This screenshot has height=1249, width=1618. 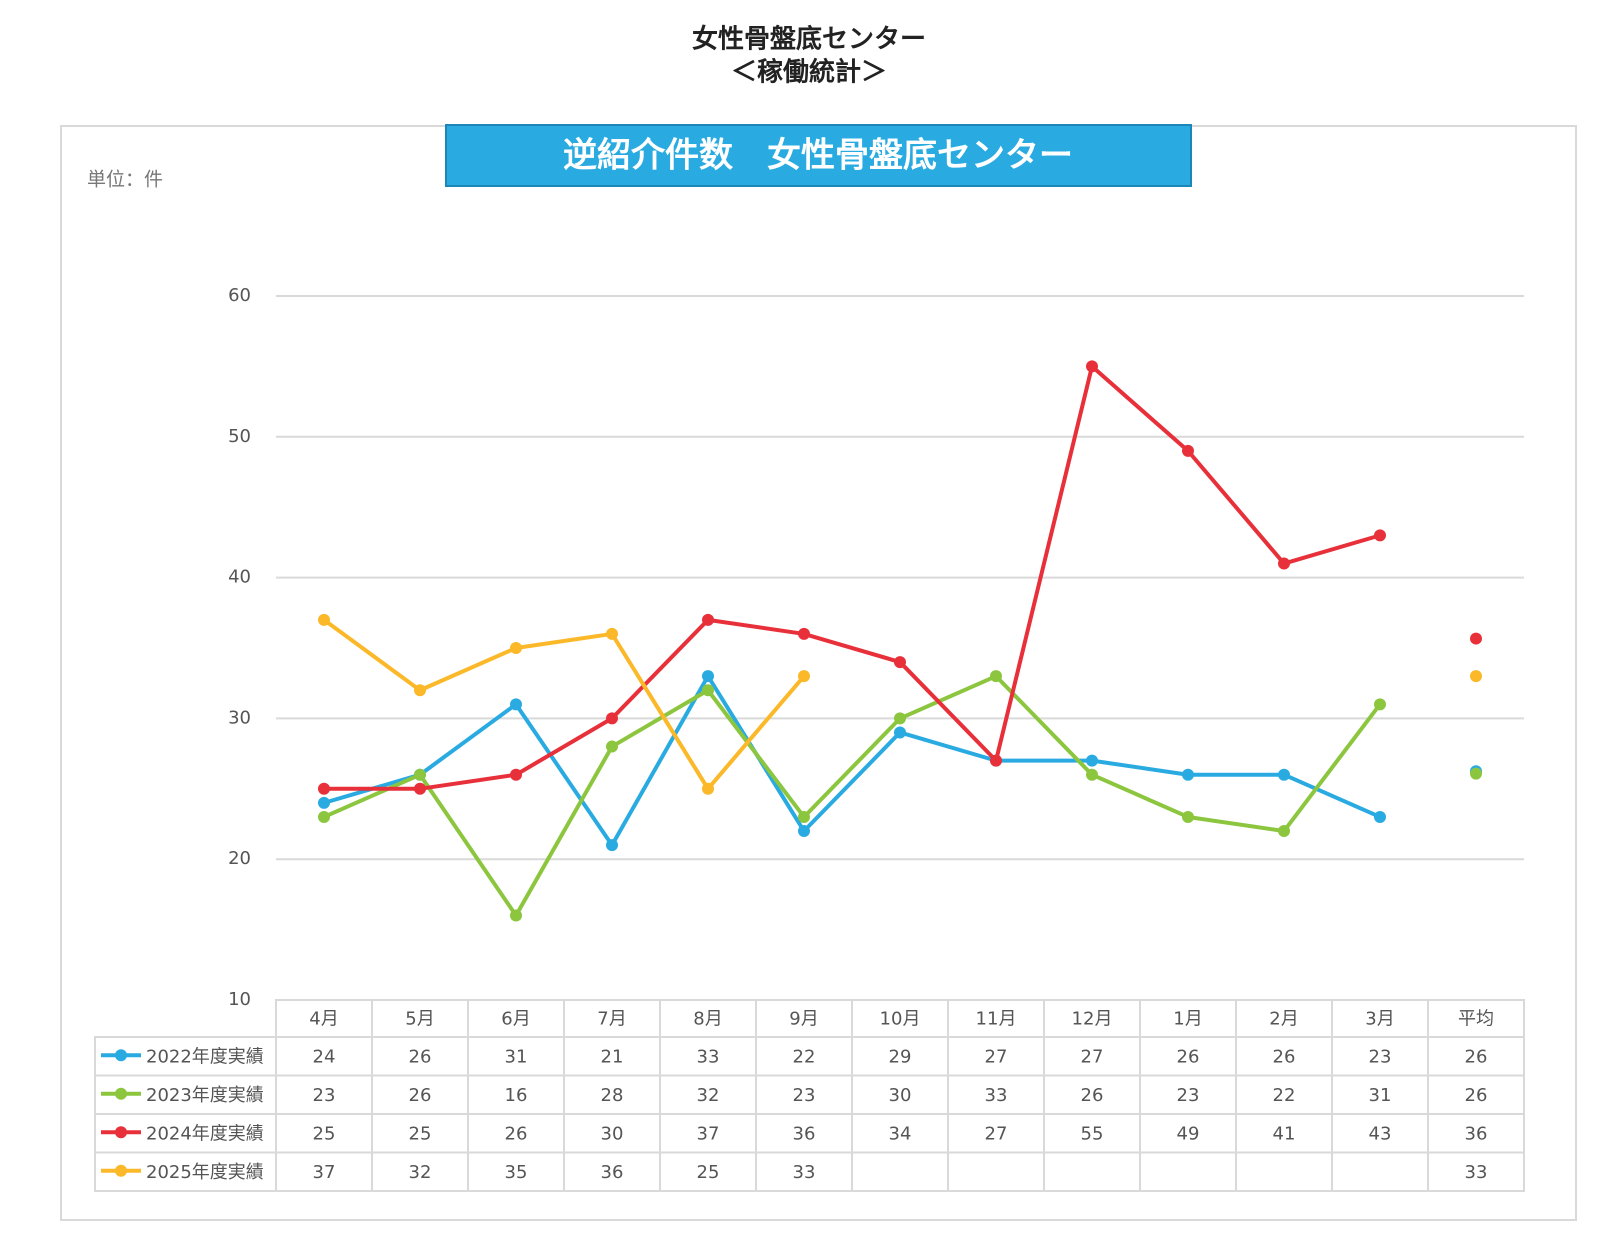 What do you see at coordinates (419, 1019) in the screenshot?
I see `x-tick-label: 5月` at bounding box center [419, 1019].